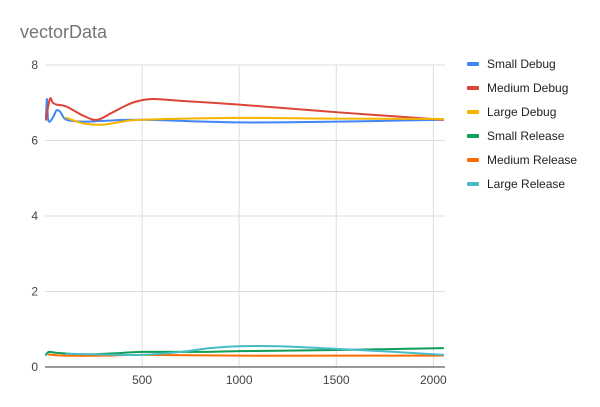  Describe the element at coordinates (521, 112) in the screenshot. I see `legend-label-large-debug: Large Debug` at that location.